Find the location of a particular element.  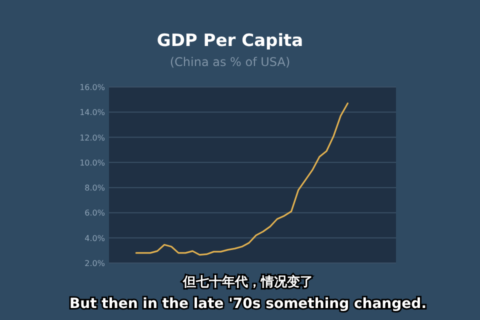

text: 但七十年代，情况变了 is located at coordinates (247, 282).